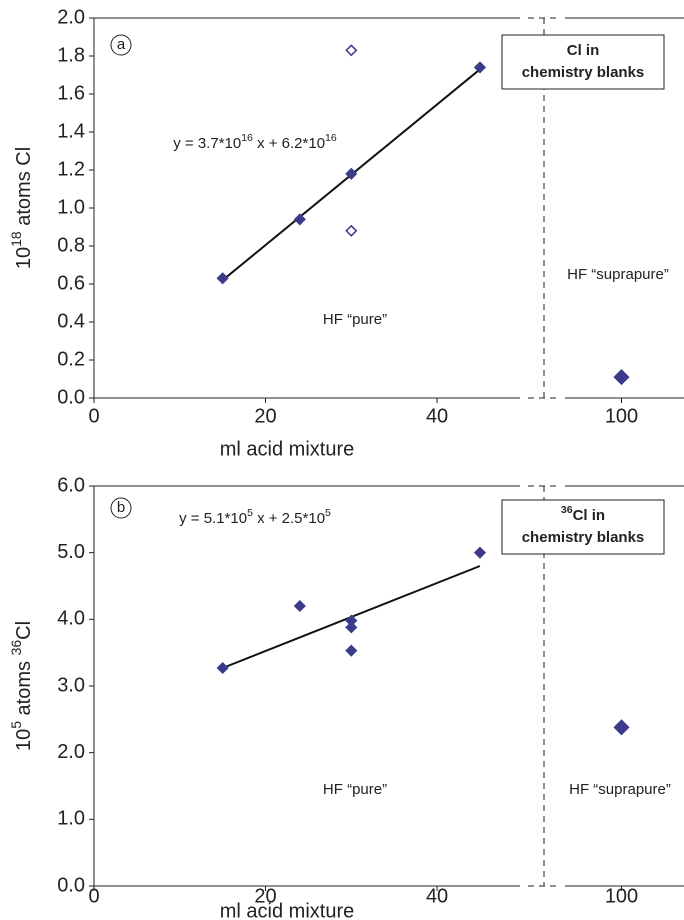 Image resolution: width=684 pixels, height=920 pixels. I want to click on y-axis-label: 105 atoms 36Cl, so click(22, 686).